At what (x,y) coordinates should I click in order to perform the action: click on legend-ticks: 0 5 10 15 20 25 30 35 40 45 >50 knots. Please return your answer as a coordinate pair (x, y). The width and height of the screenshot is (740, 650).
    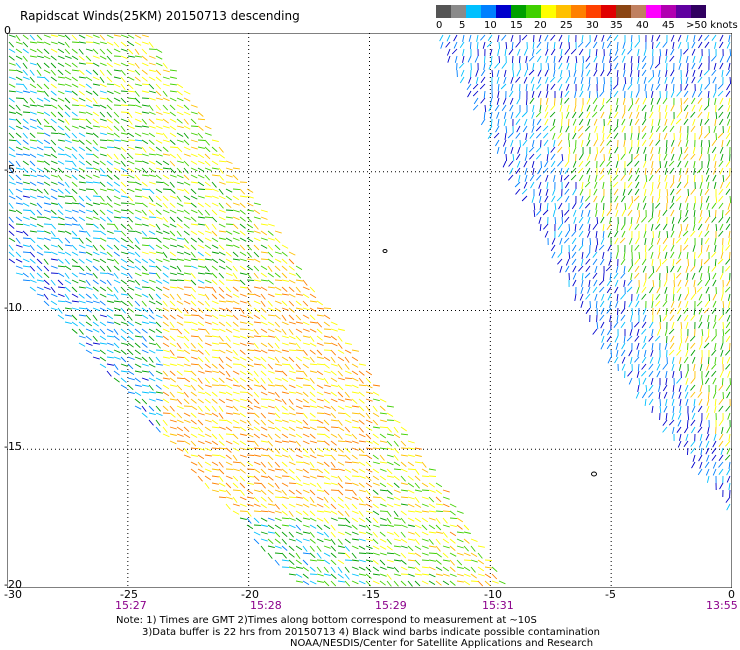
    Looking at the image, I should click on (587, 25).